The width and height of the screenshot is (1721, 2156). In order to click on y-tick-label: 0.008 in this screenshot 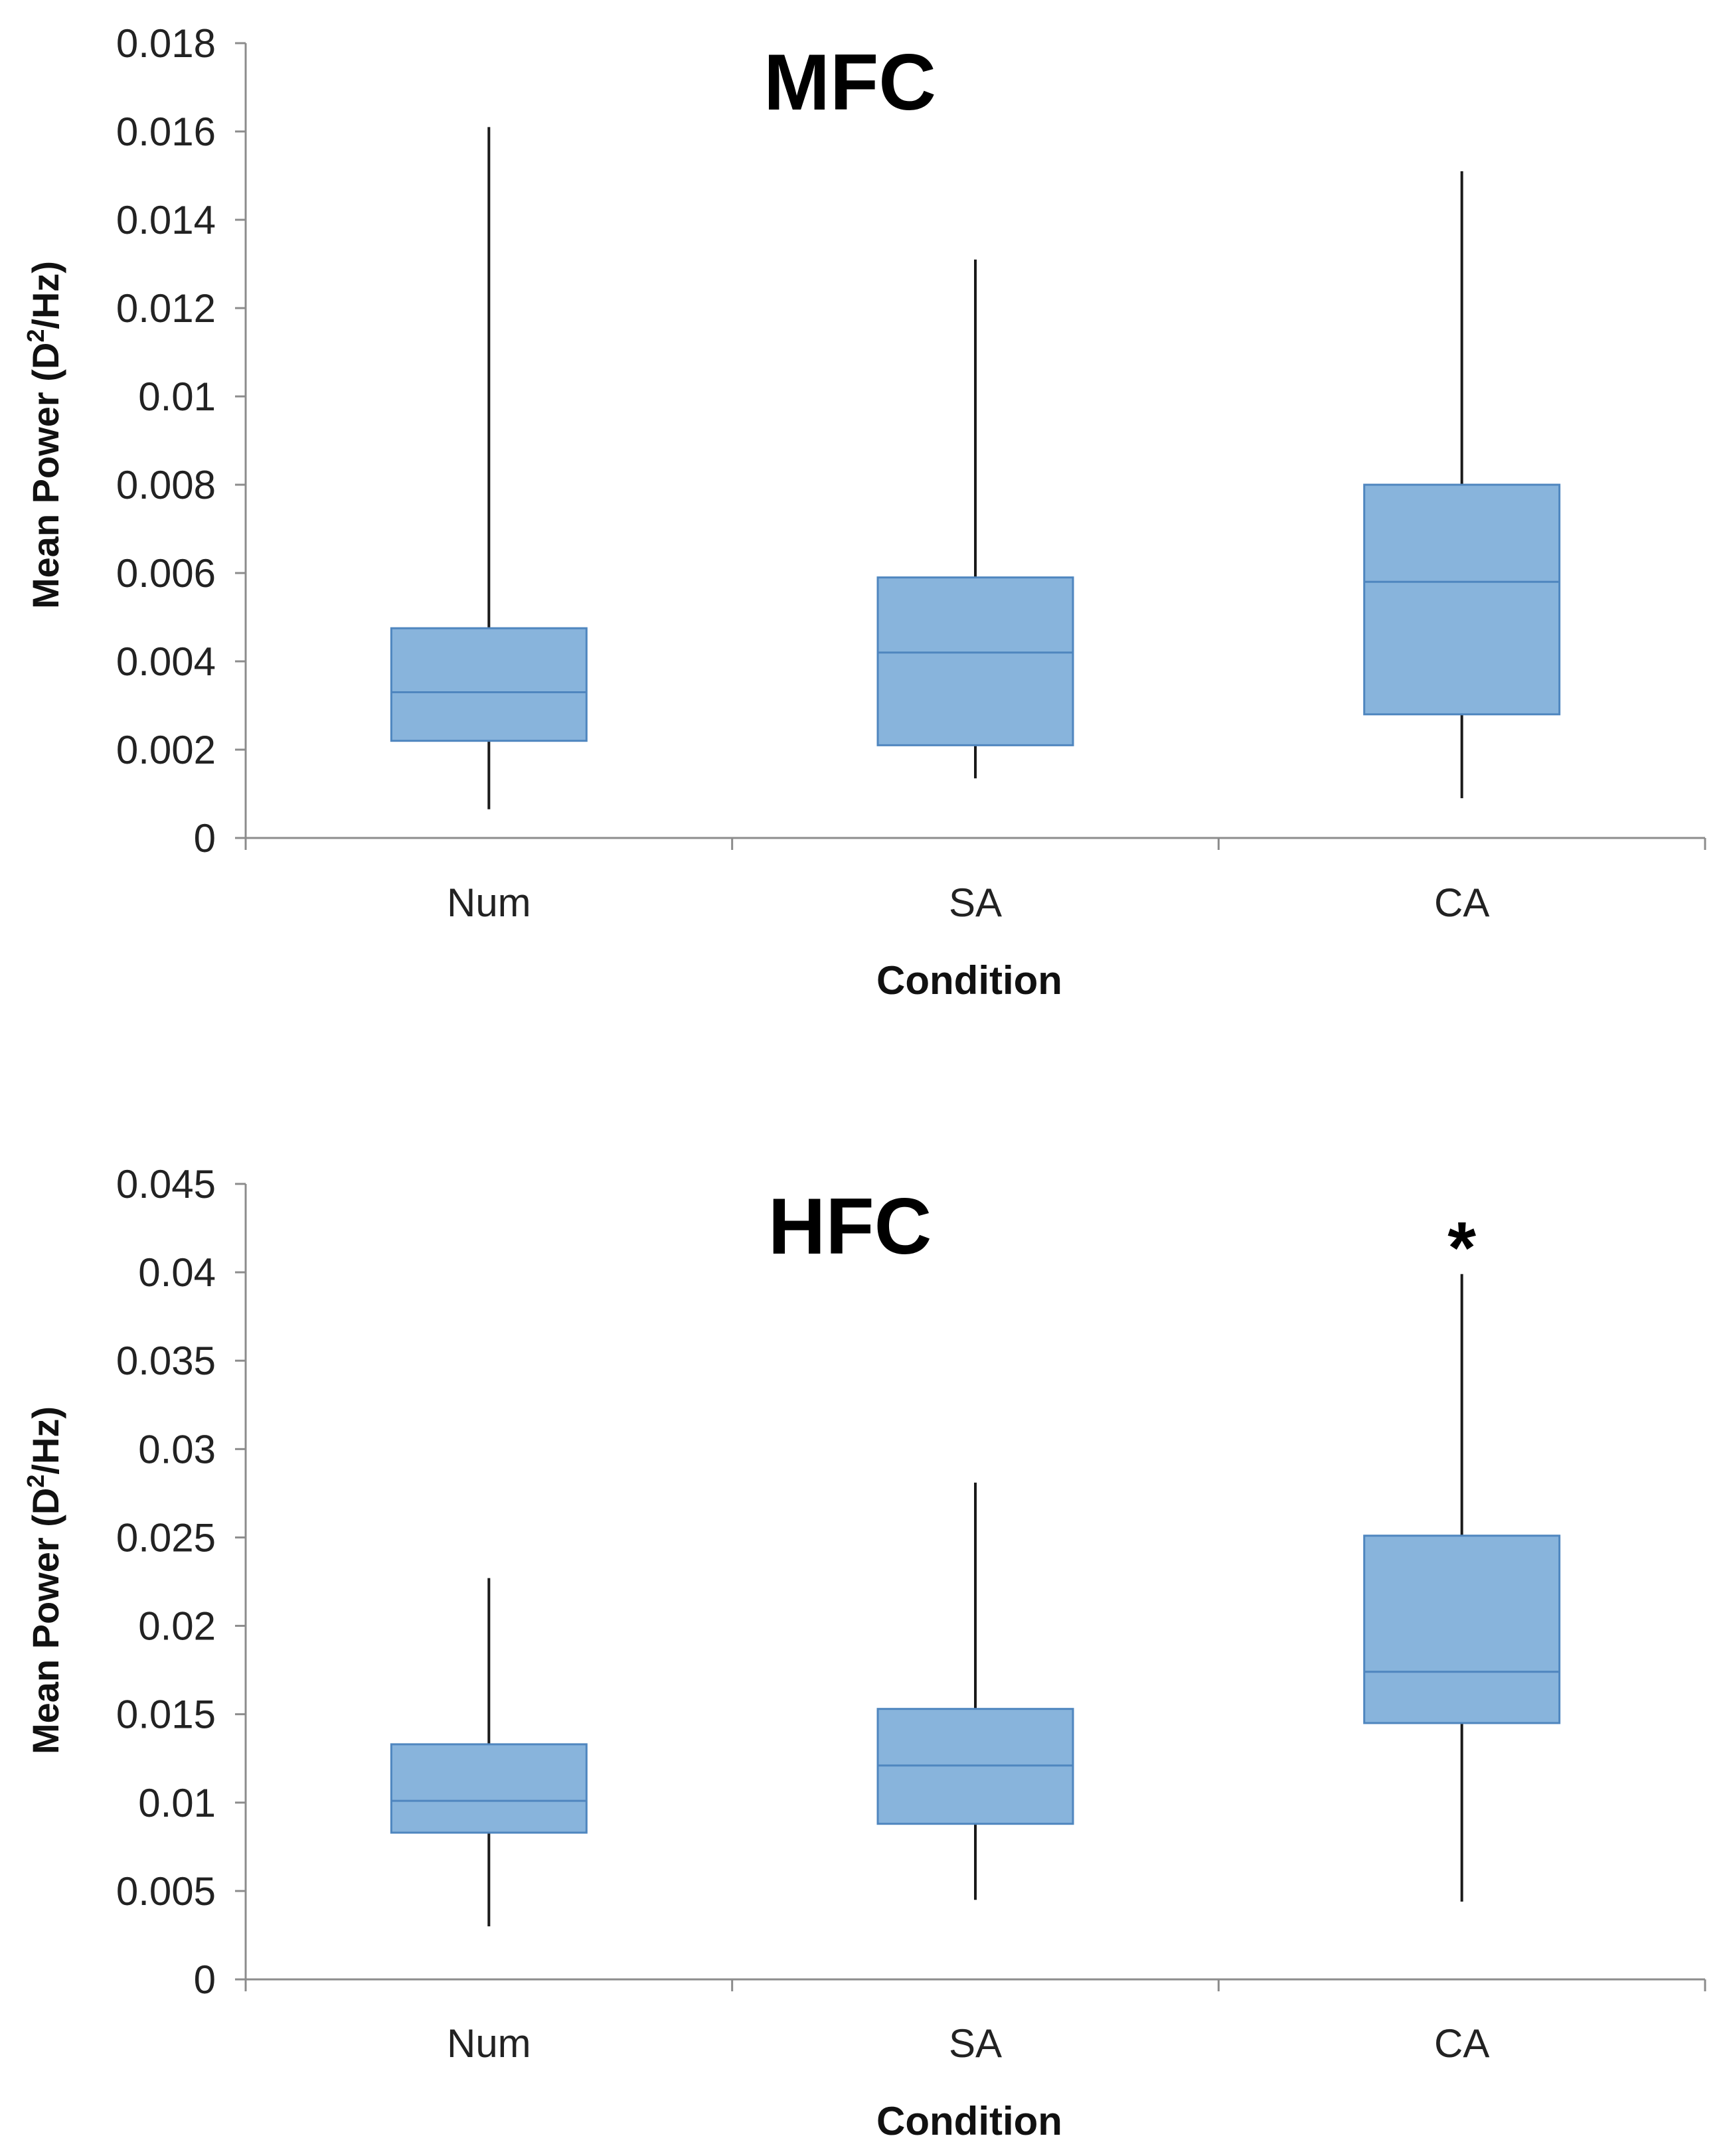, I will do `click(166, 485)`.